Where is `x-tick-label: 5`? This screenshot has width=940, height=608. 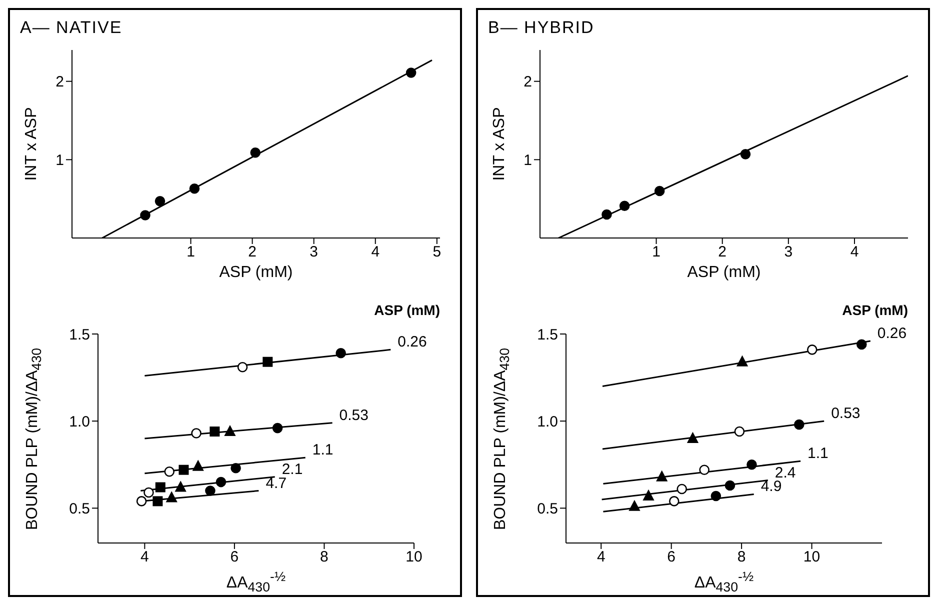
x-tick-label: 5 is located at coordinates (437, 252).